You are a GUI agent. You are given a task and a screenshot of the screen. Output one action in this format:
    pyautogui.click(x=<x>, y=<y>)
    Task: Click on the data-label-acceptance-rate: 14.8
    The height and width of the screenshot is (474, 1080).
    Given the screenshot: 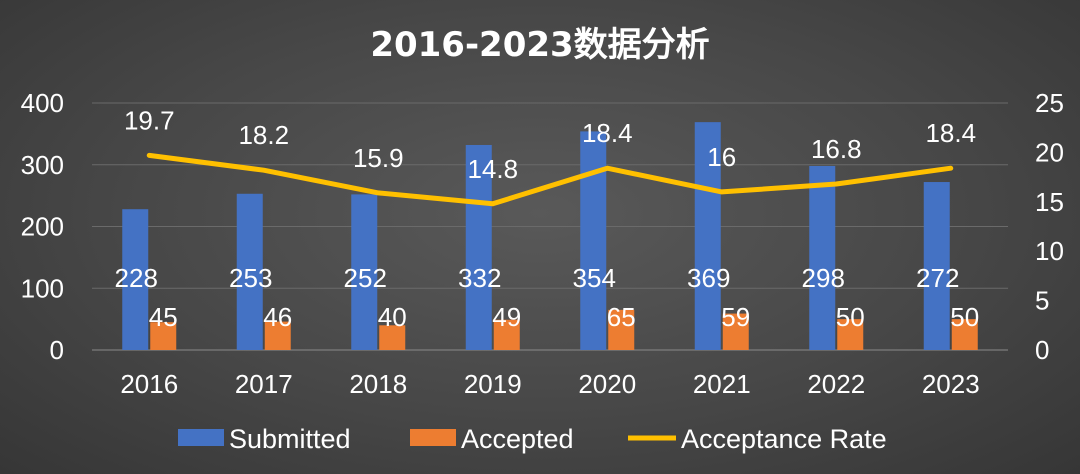 What is the action you would take?
    pyautogui.click(x=492, y=169)
    